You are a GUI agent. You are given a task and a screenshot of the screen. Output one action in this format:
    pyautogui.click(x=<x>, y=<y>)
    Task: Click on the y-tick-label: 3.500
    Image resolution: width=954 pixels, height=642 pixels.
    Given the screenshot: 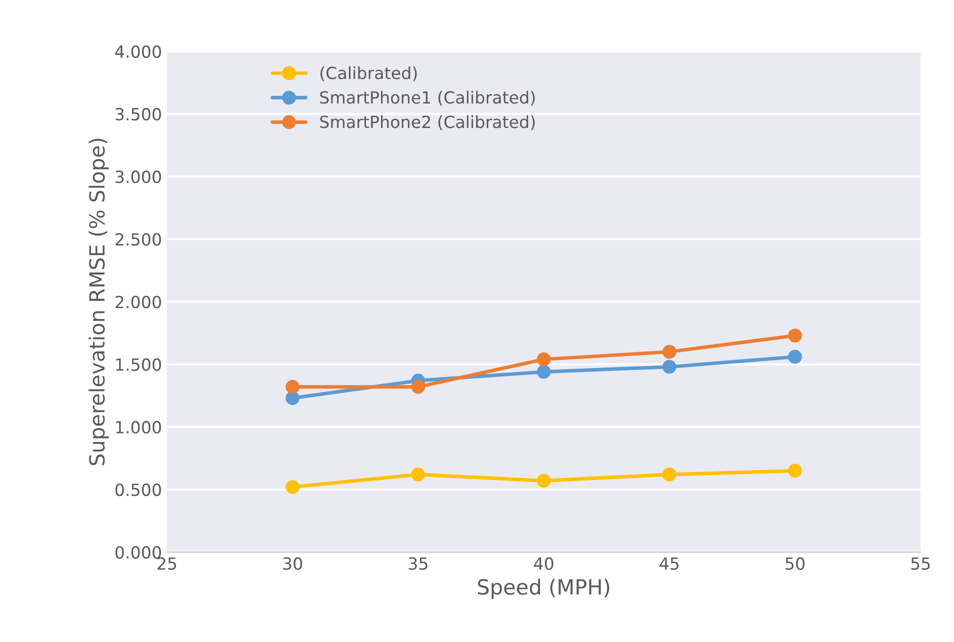 What is the action you would take?
    pyautogui.click(x=138, y=114)
    